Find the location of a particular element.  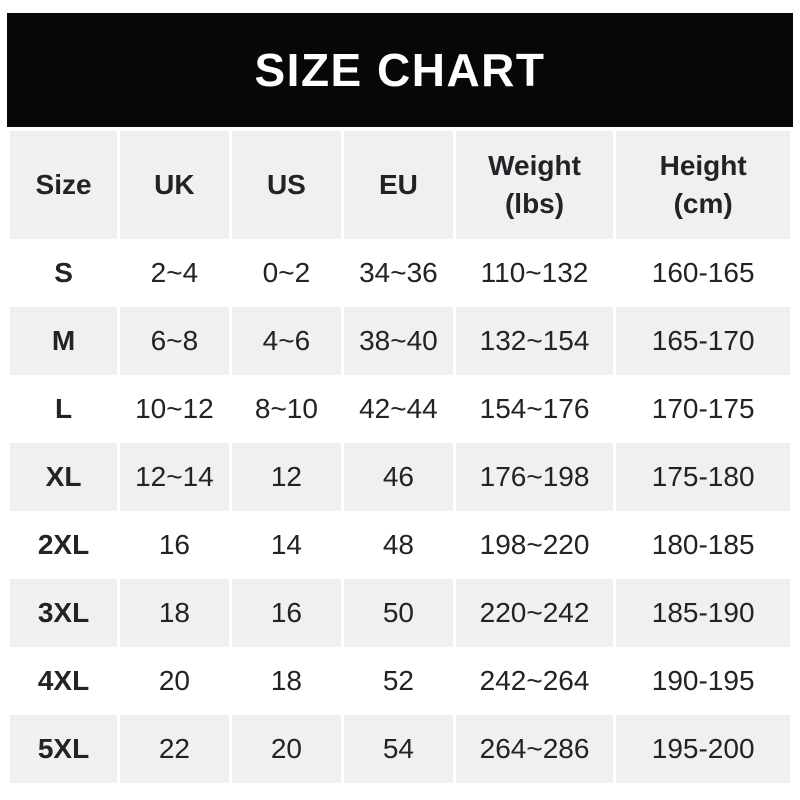

eu-cell: 46 is located at coordinates (398, 477).